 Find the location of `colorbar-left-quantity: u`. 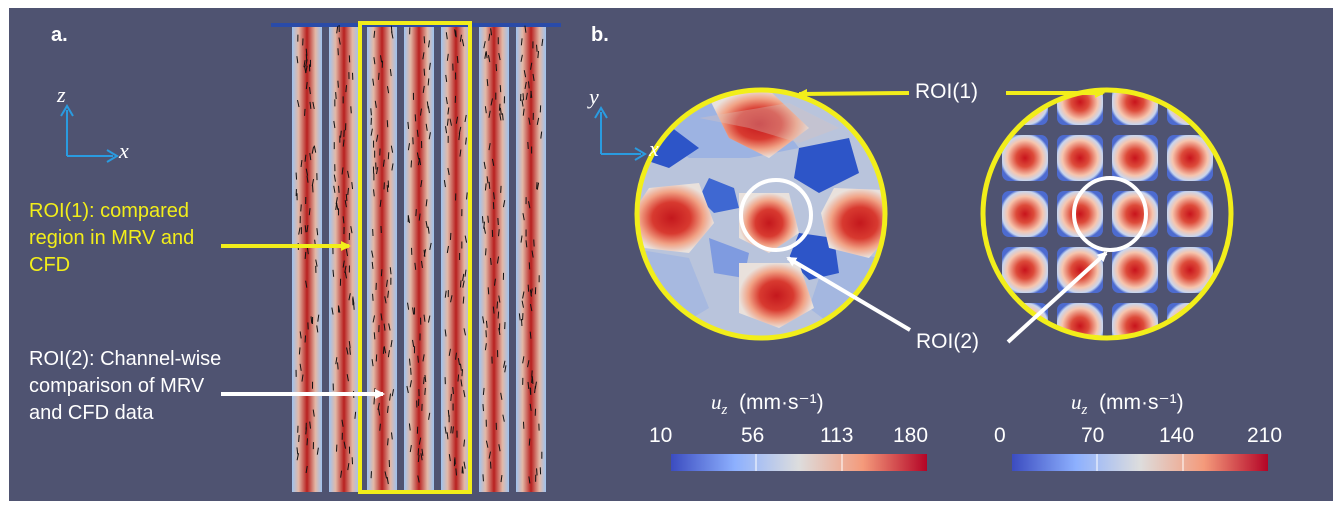

colorbar-left-quantity: u is located at coordinates (716, 402).